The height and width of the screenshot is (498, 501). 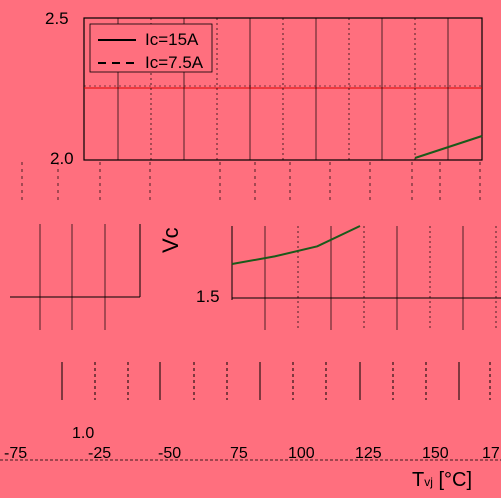 I want to click on ytick-low: 1.0, so click(x=83, y=433).